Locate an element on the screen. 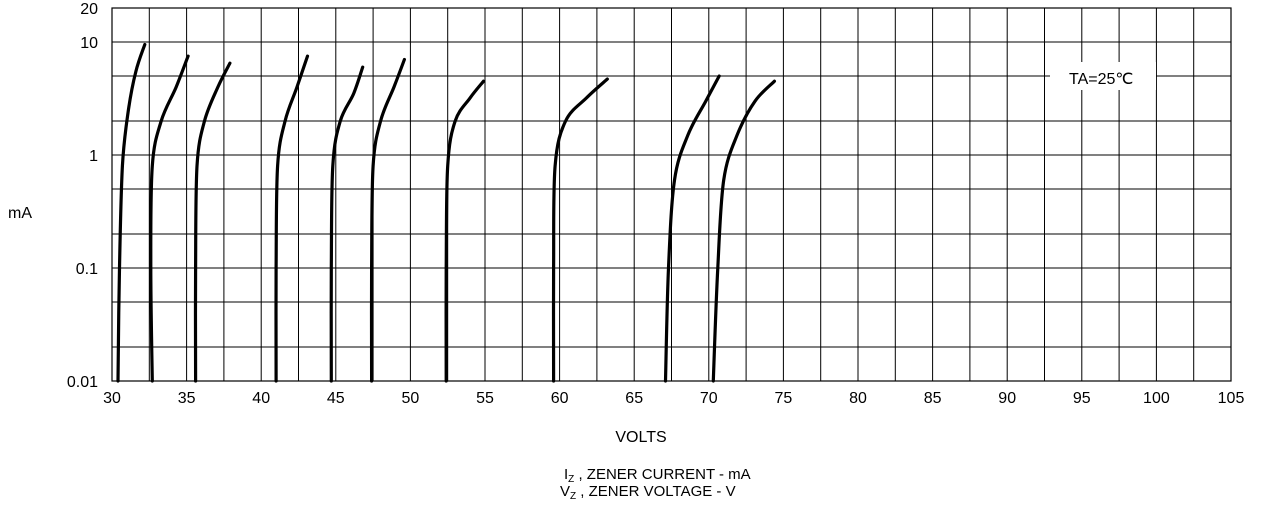  y-tick-label: 10 is located at coordinates (89, 43).